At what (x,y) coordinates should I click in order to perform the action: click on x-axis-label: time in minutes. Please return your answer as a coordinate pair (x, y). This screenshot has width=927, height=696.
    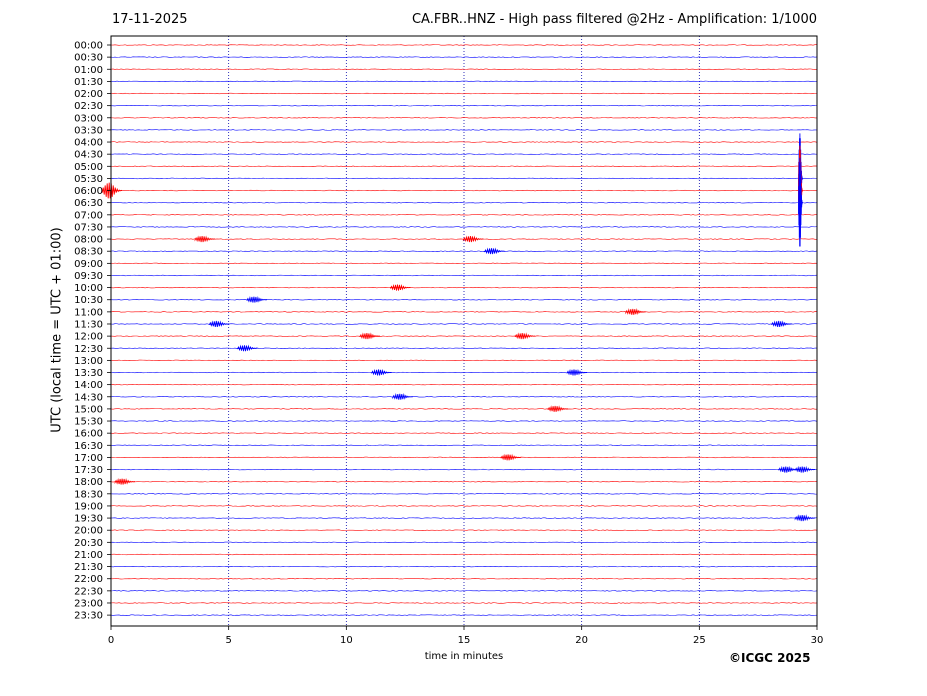
    Looking at the image, I should click on (464, 656).